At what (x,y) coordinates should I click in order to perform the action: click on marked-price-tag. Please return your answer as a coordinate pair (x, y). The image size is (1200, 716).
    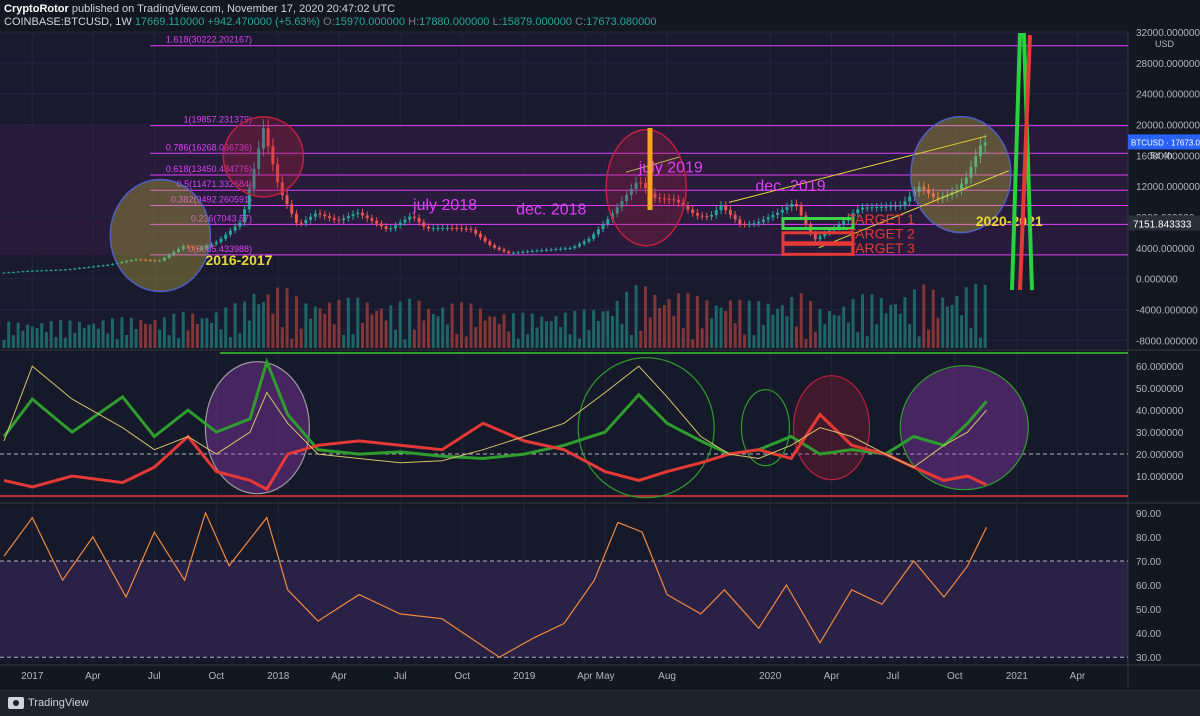
    Looking at the image, I should click on (1164, 223).